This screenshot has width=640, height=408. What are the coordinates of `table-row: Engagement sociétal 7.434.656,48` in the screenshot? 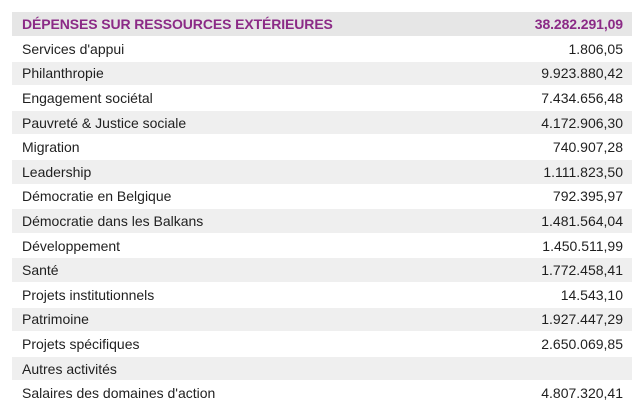 It's located at (322, 98).